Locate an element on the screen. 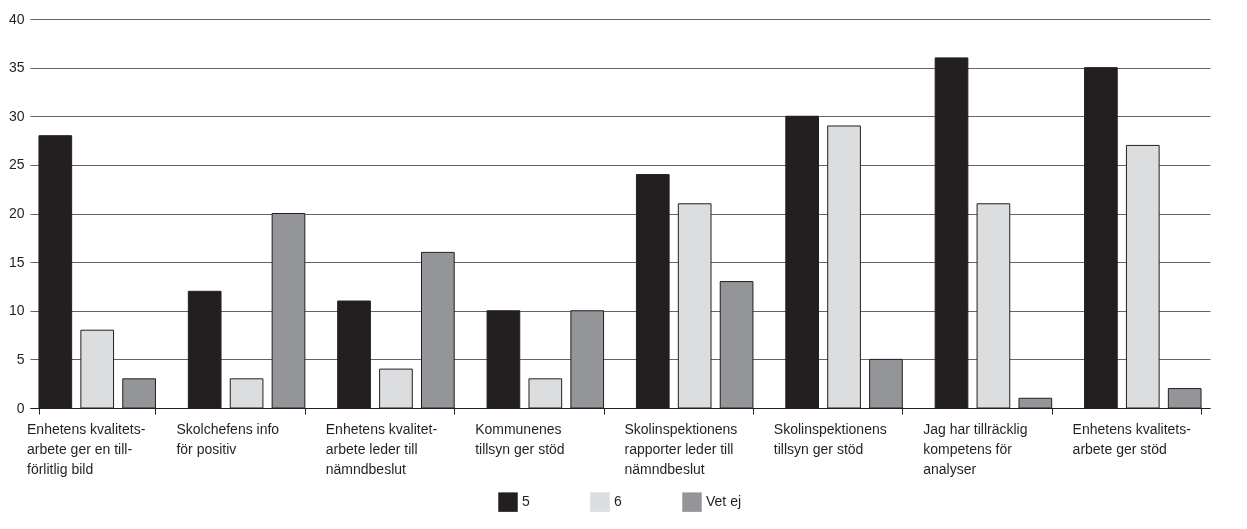 Image resolution: width=1247 pixels, height=529 pixels. legend-label: 6 is located at coordinates (618, 501).